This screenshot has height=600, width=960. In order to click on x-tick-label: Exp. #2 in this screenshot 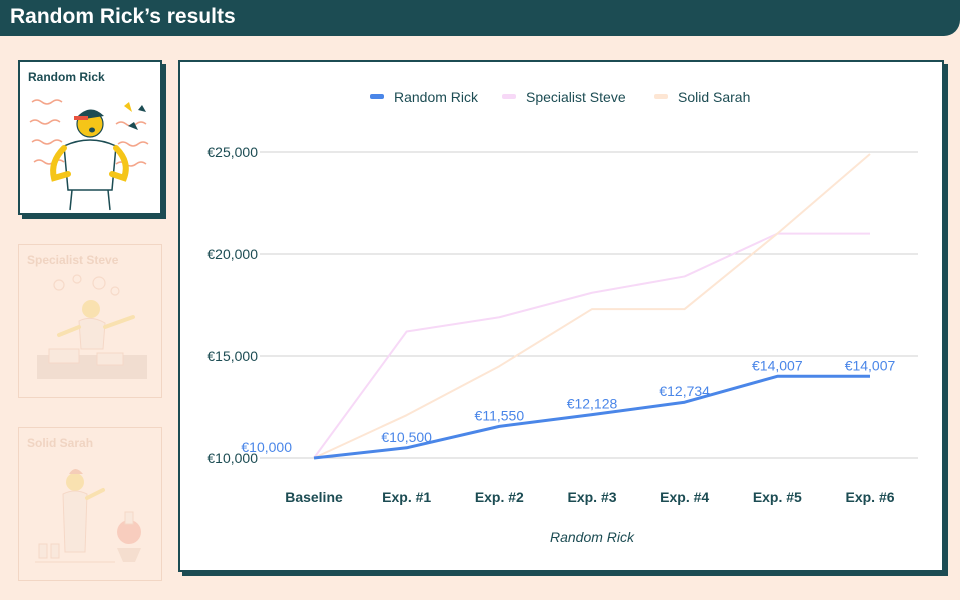, I will do `click(499, 497)`.